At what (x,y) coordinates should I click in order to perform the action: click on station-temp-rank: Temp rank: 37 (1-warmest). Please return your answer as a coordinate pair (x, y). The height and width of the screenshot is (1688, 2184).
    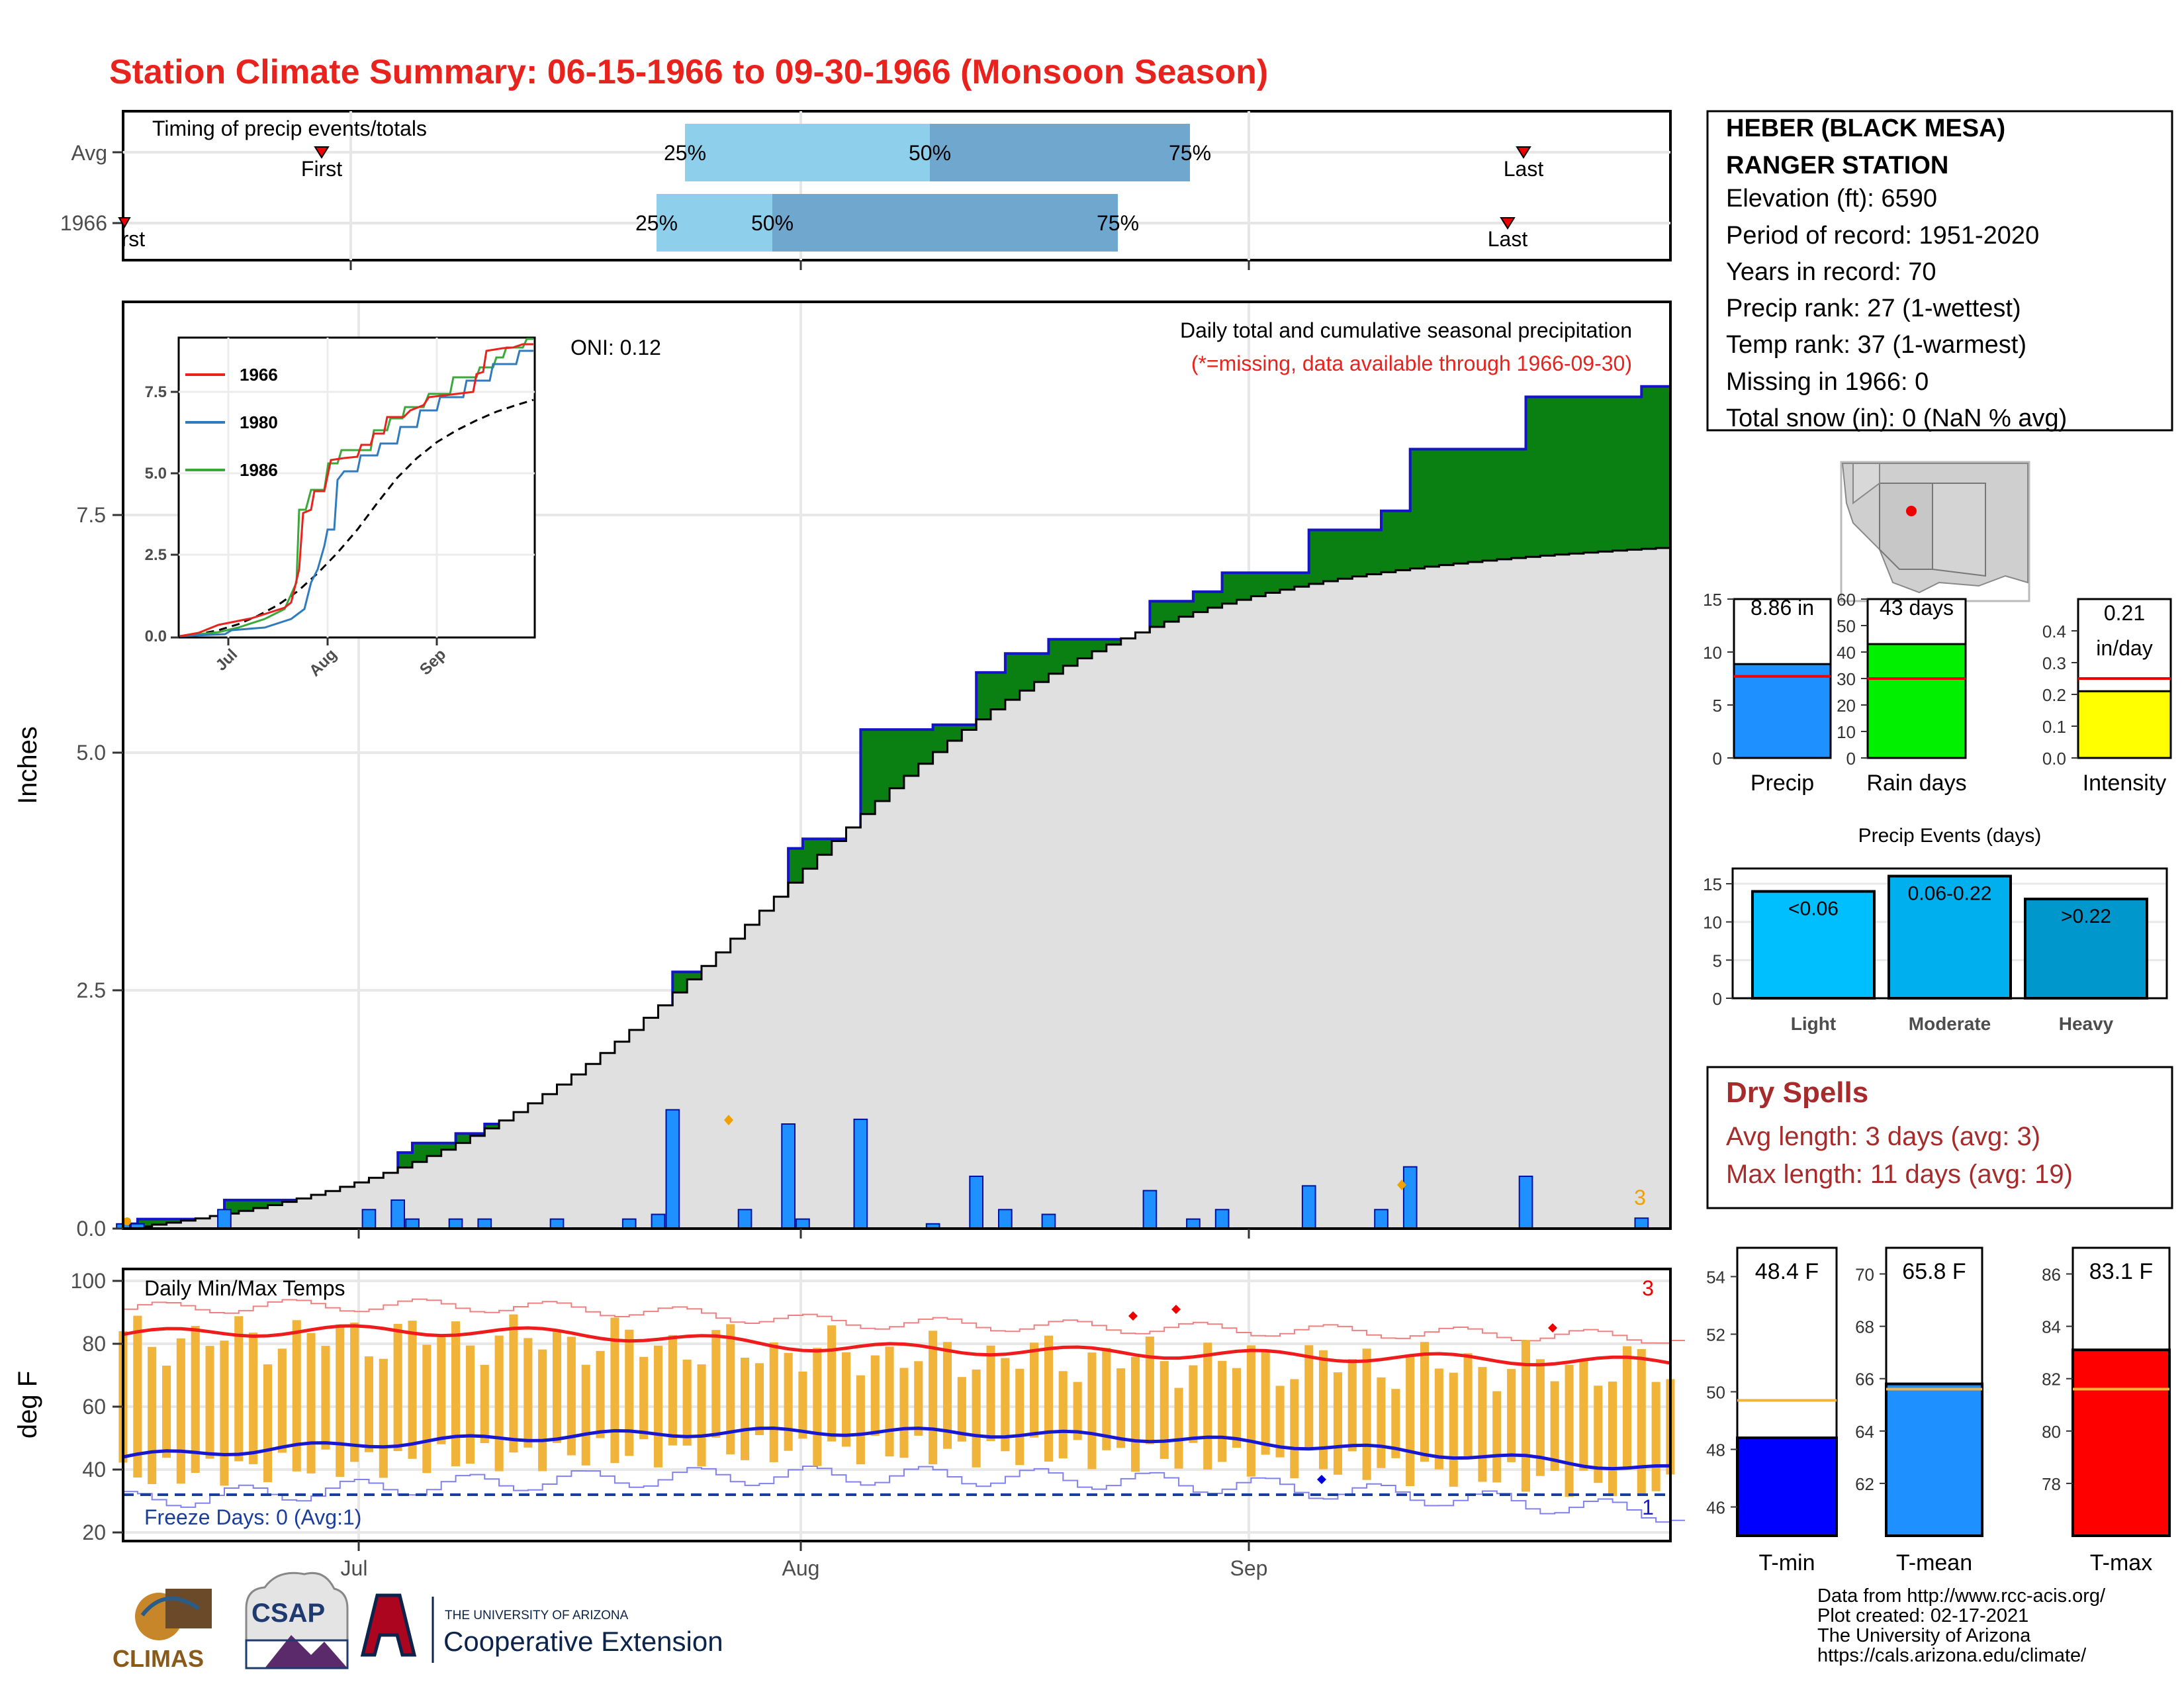
    Looking at the image, I should click on (1876, 345).